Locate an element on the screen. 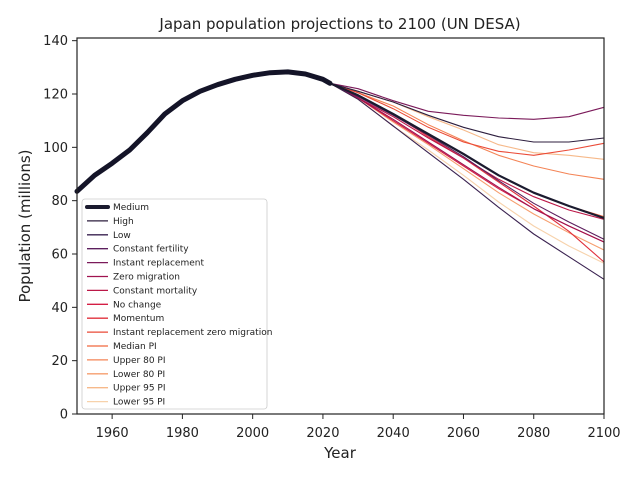 The height and width of the screenshot is (480, 640). legend-label-lower-80-pi: Lower 80 PI is located at coordinates (139, 375).